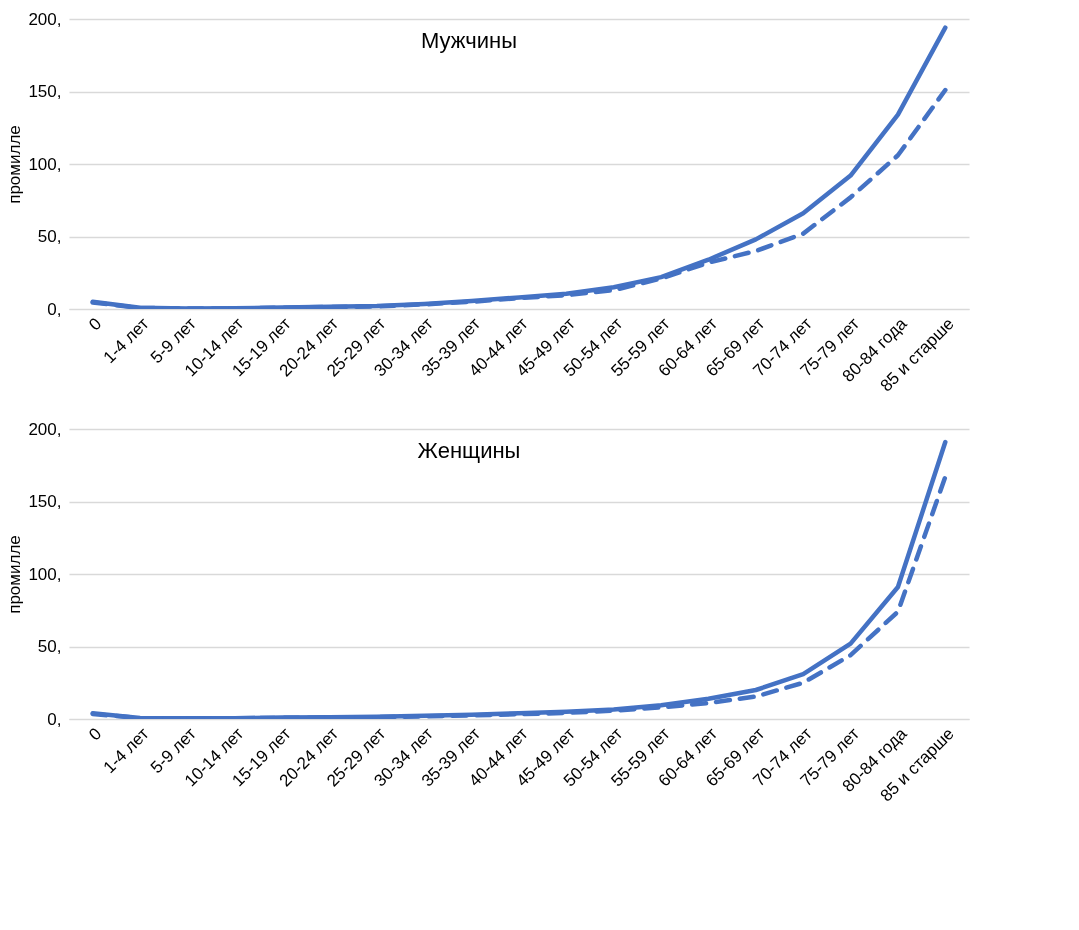 Image resolution: width=1079 pixels, height=930 pixels. What do you see at coordinates (469, 450) in the screenshot?
I see `chart-title: Женщины` at bounding box center [469, 450].